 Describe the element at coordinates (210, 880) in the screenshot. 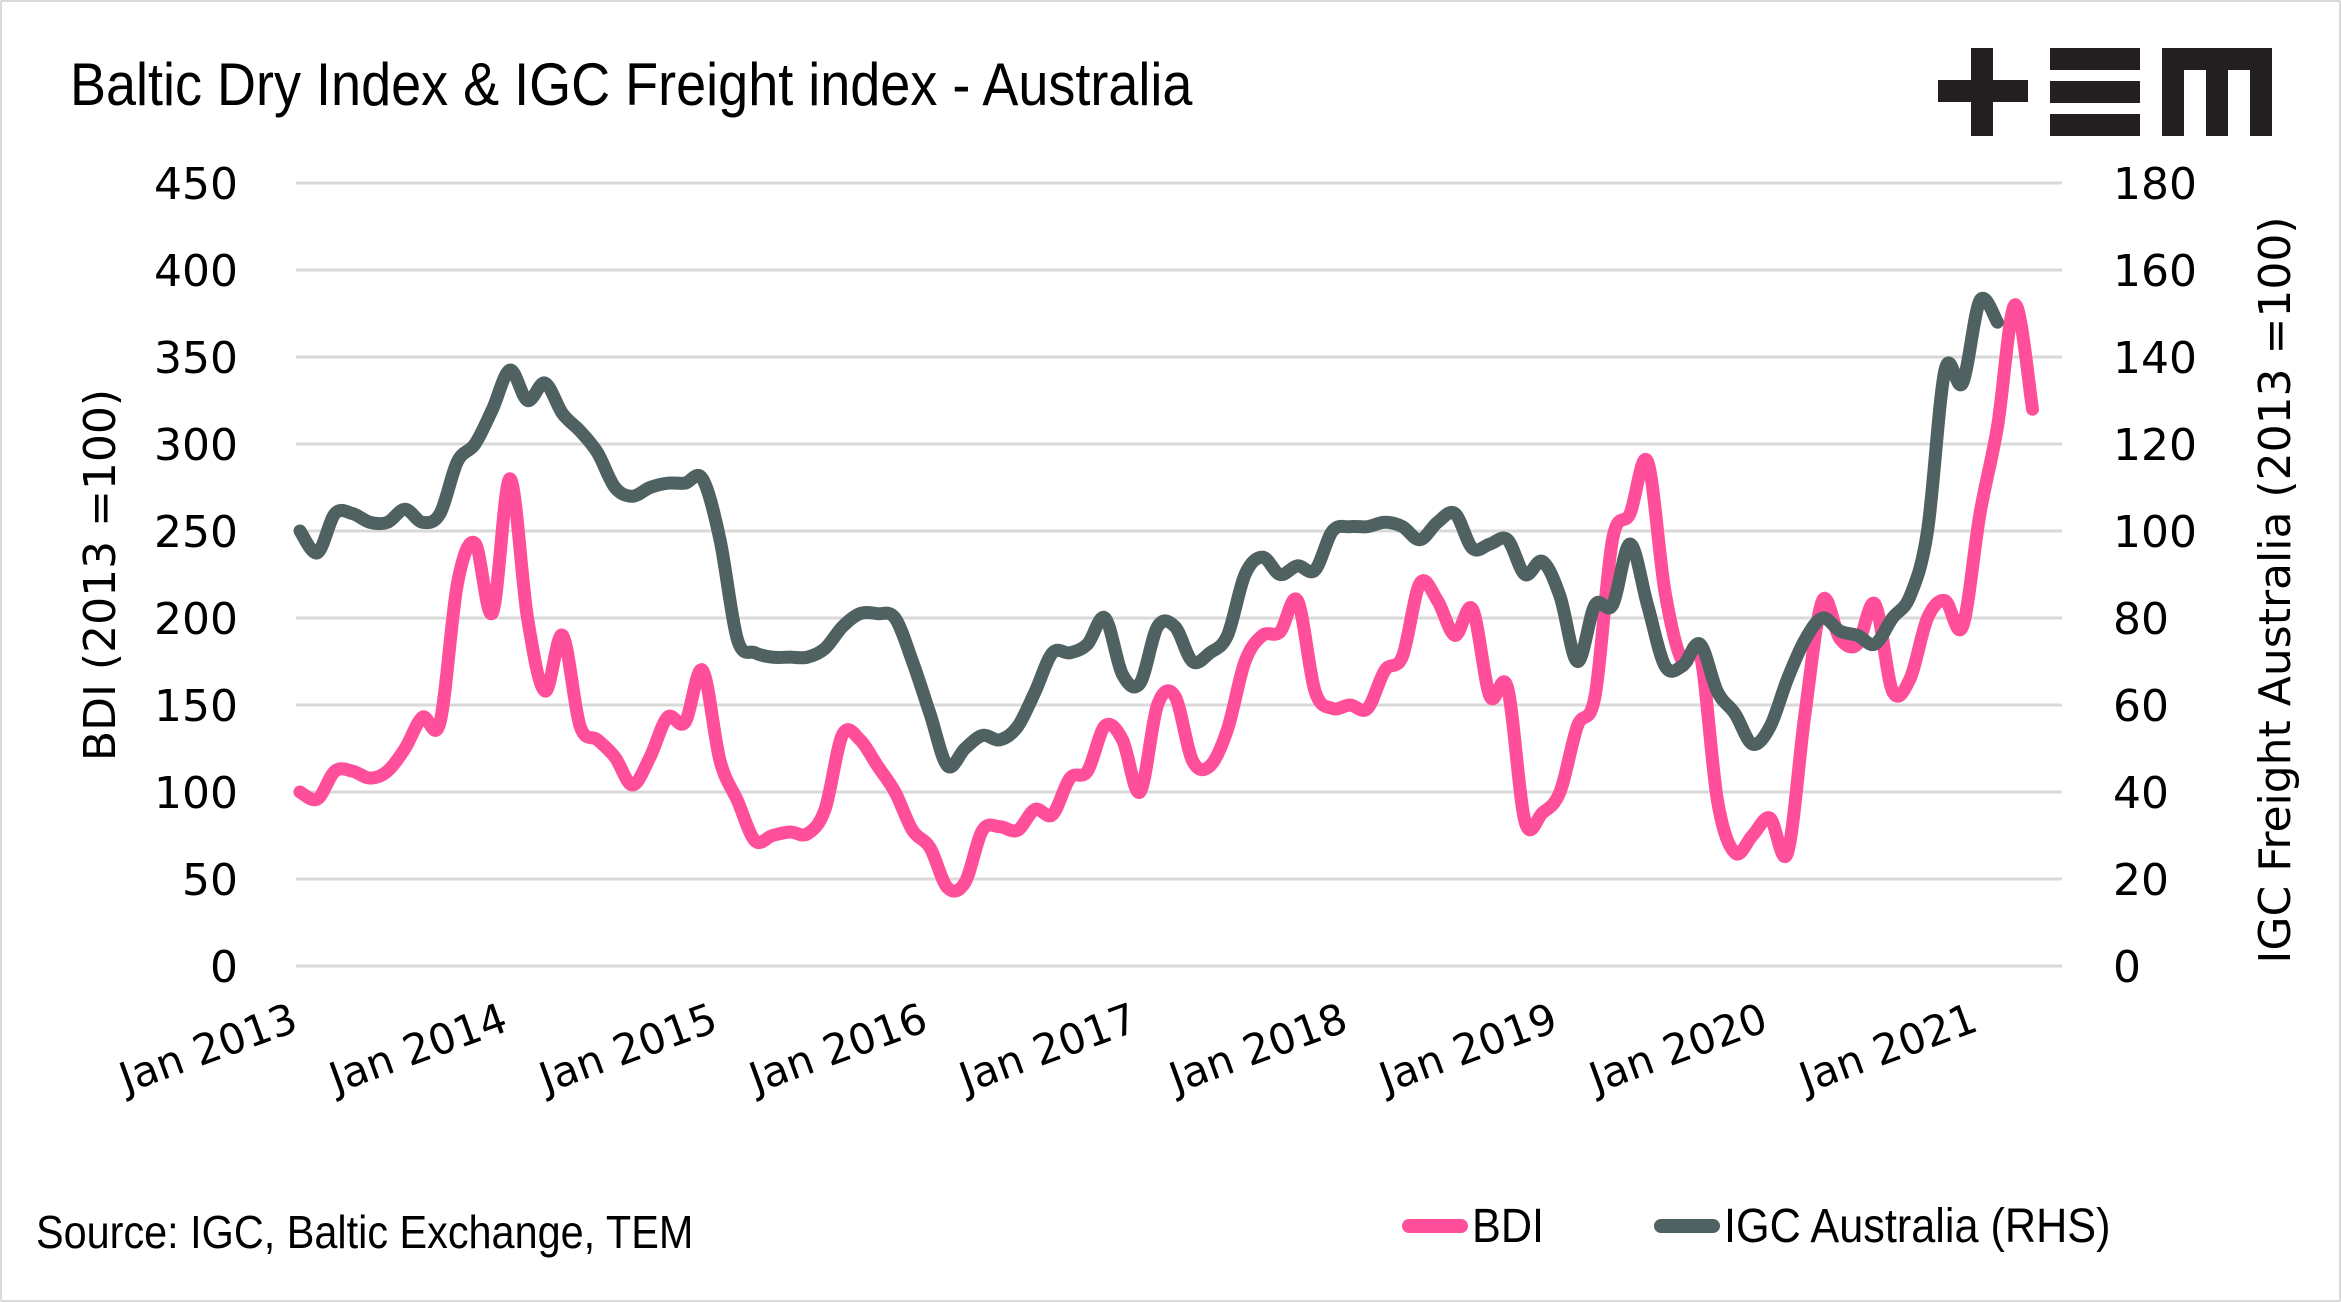

I see `left-tick-label: 50` at that location.